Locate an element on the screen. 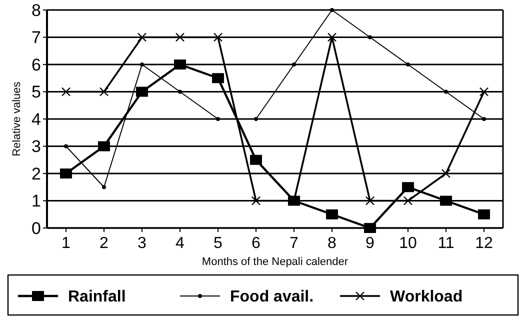 The width and height of the screenshot is (522, 323). x-tick-label: 2 is located at coordinates (104, 243).